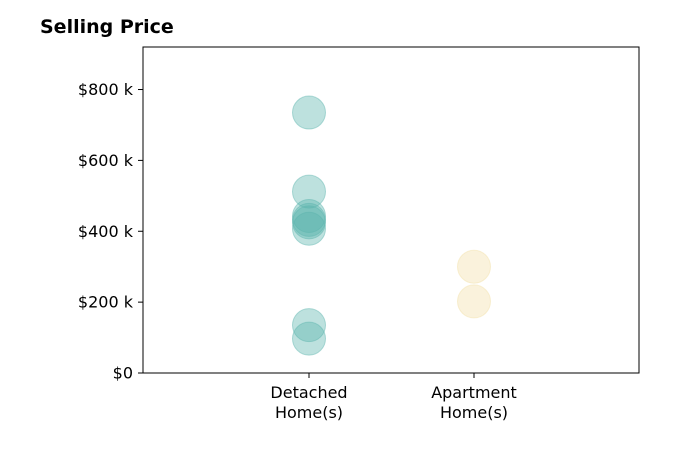  I want to click on y-tick-label: $600 k, so click(106, 160).